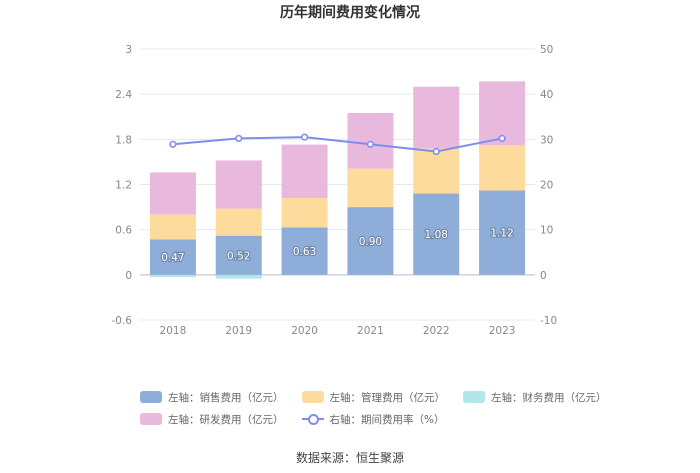  I want to click on legend-swatch-sales, so click(151, 397).